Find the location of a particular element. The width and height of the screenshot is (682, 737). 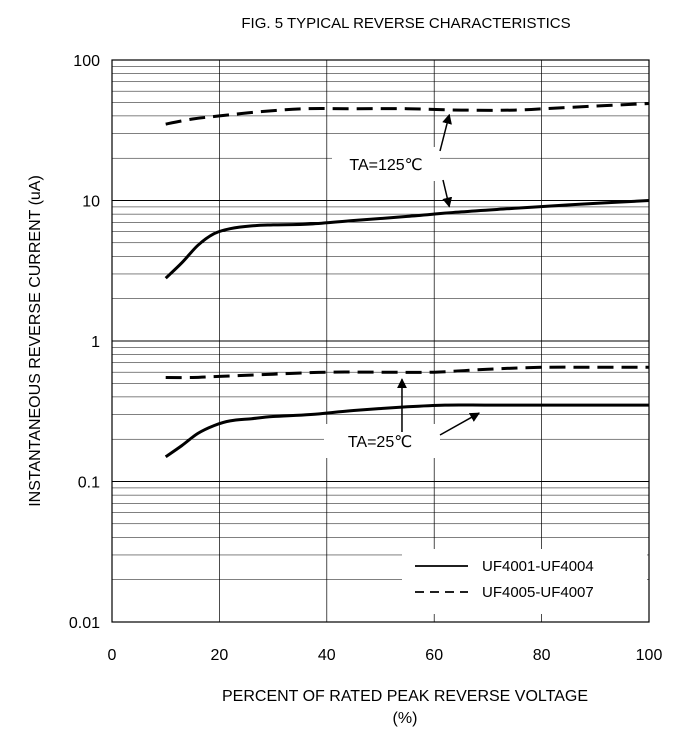

x-tick-label: 0 is located at coordinates (112, 655).